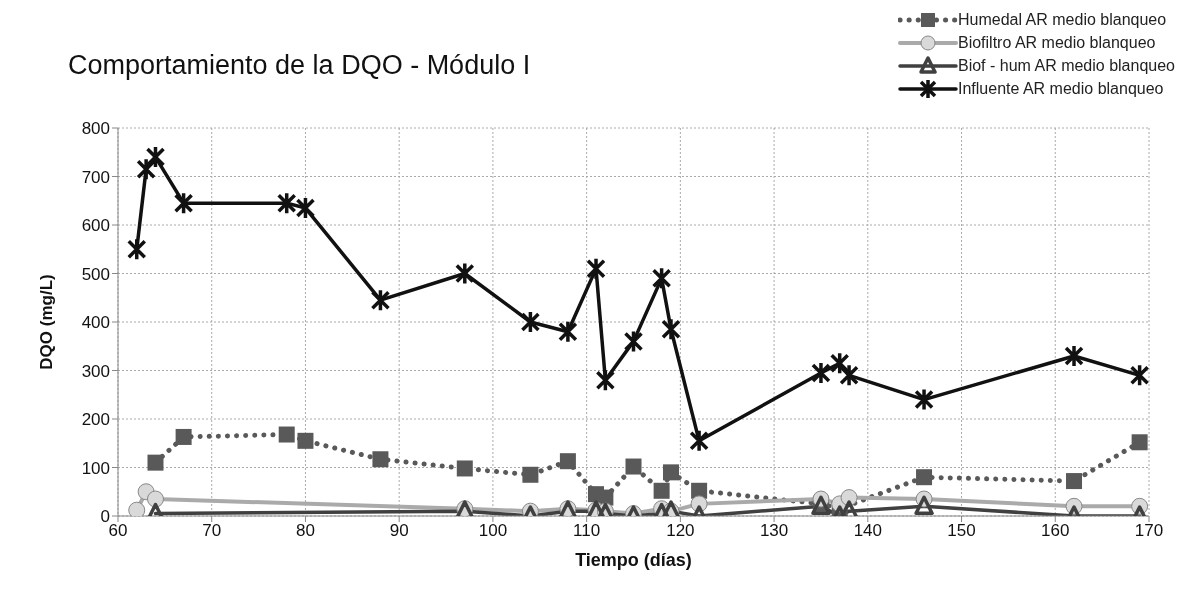 The image size is (1183, 594). Describe the element at coordinates (95, 420) in the screenshot. I see `y-tick-label: 200` at that location.